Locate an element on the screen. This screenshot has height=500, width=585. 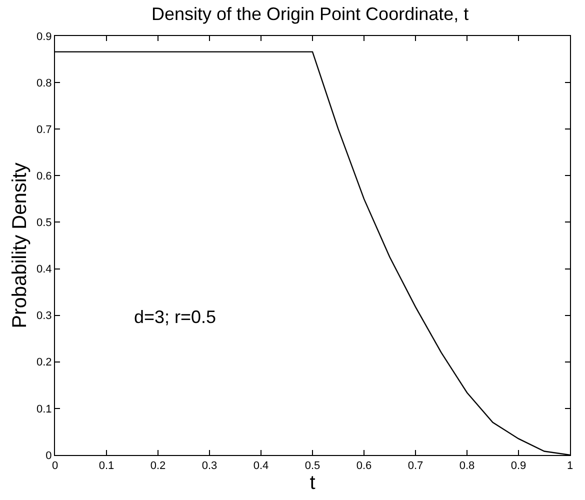
x-tick-label: 0.5 is located at coordinates (312, 466).